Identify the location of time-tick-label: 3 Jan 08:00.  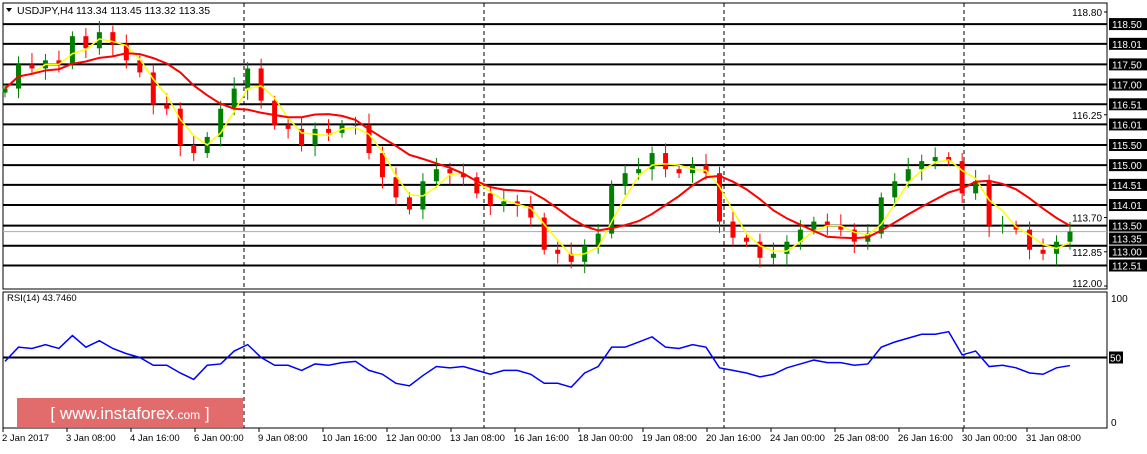
(91, 438).